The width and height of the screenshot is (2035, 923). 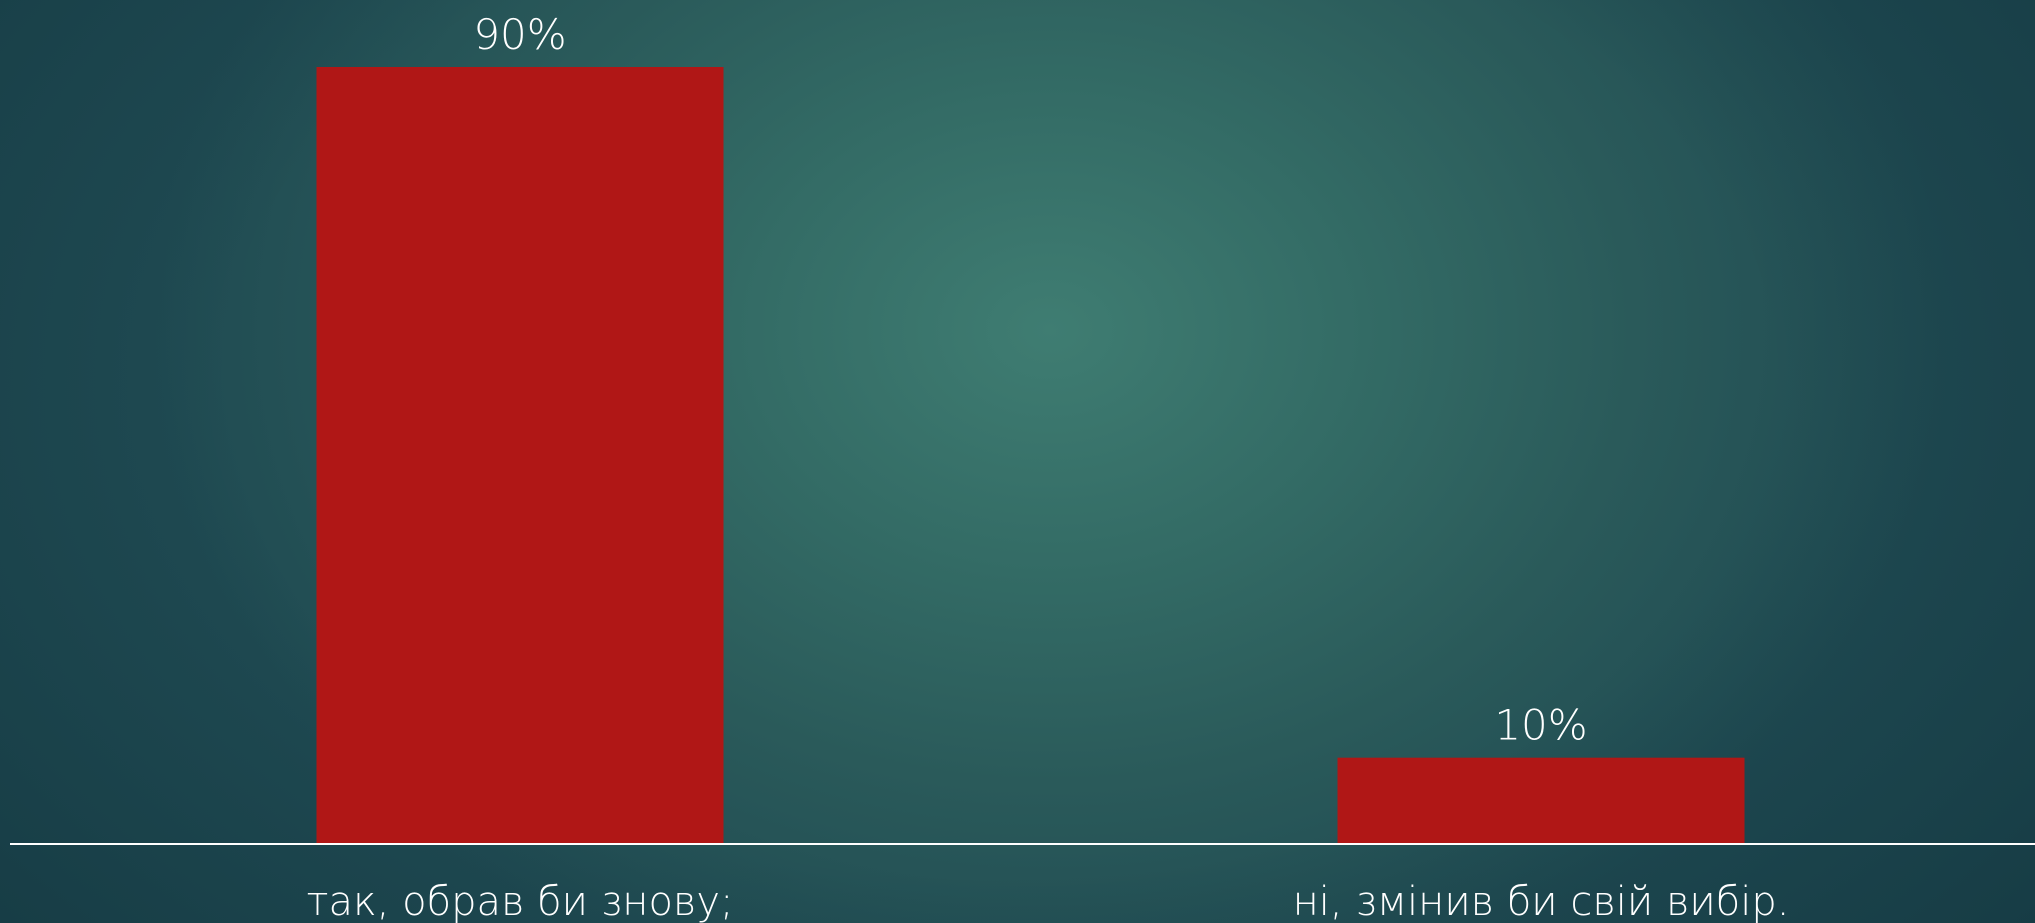 I want to click on category-label-1: ні, змінив би свій вибір., so click(x=1541, y=901).